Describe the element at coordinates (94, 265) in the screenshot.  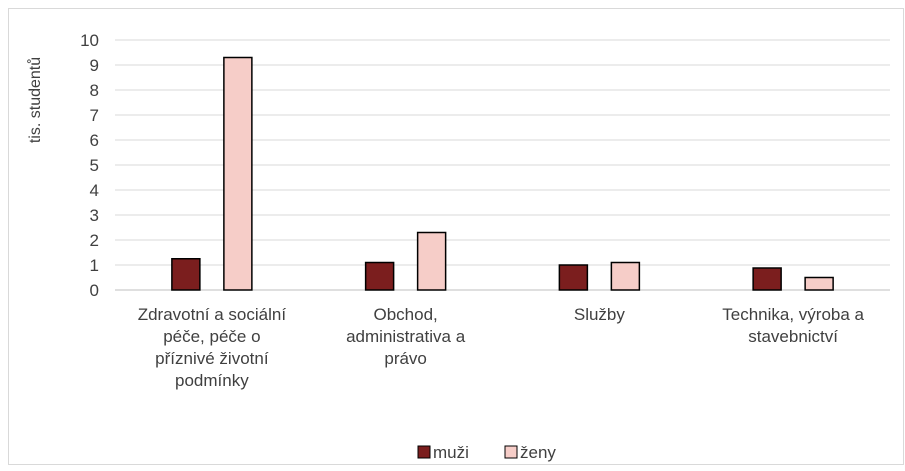
I see `y-tick-label: 1` at that location.